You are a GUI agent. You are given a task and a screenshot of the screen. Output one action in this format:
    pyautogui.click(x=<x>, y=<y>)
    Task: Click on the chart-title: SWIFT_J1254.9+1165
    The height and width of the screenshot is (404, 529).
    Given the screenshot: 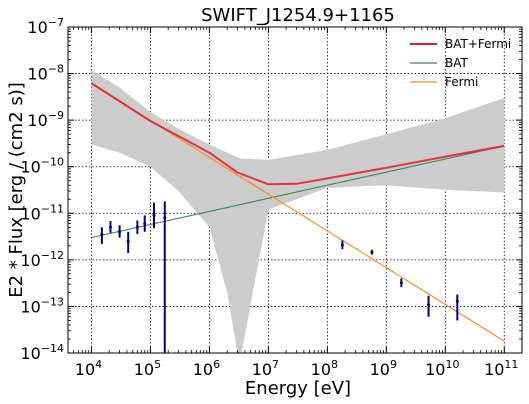 What is the action you would take?
    pyautogui.click(x=298, y=15)
    